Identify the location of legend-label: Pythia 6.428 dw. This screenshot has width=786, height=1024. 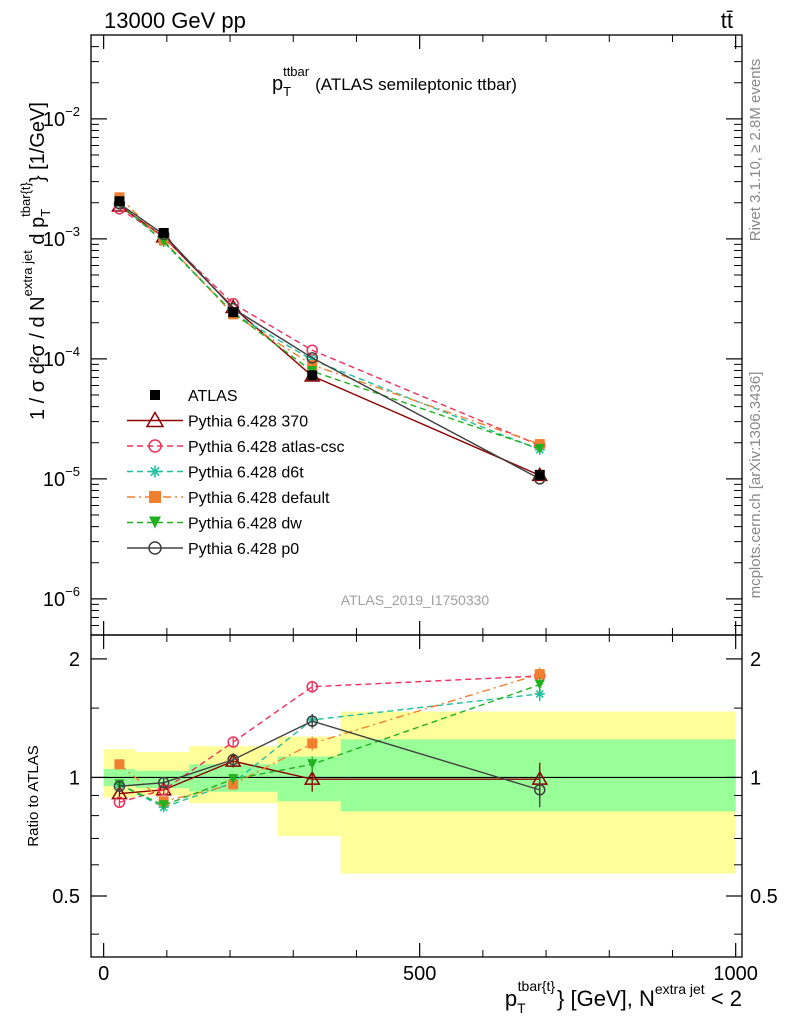
(245, 524).